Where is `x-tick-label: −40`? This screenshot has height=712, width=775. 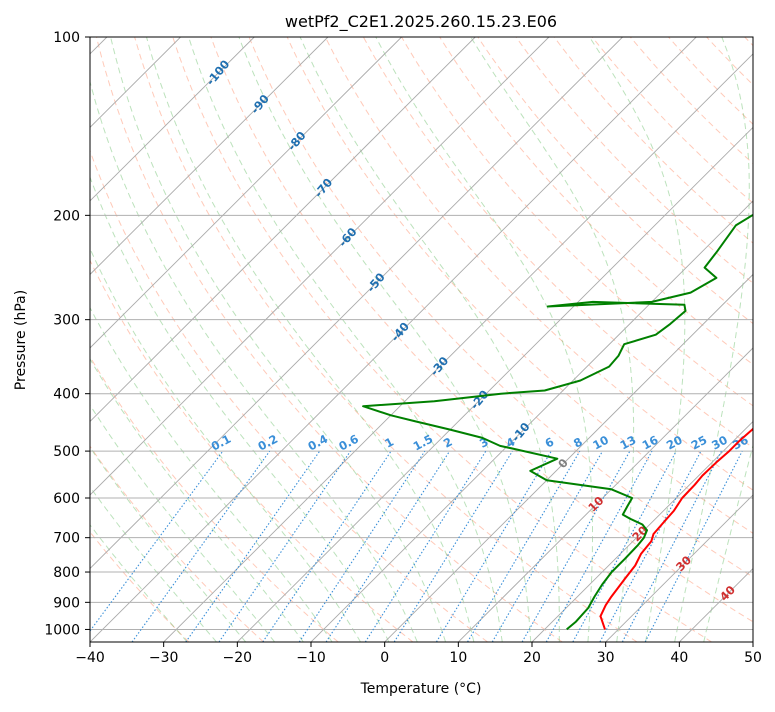
x-tick-label: −40 is located at coordinates (90, 658).